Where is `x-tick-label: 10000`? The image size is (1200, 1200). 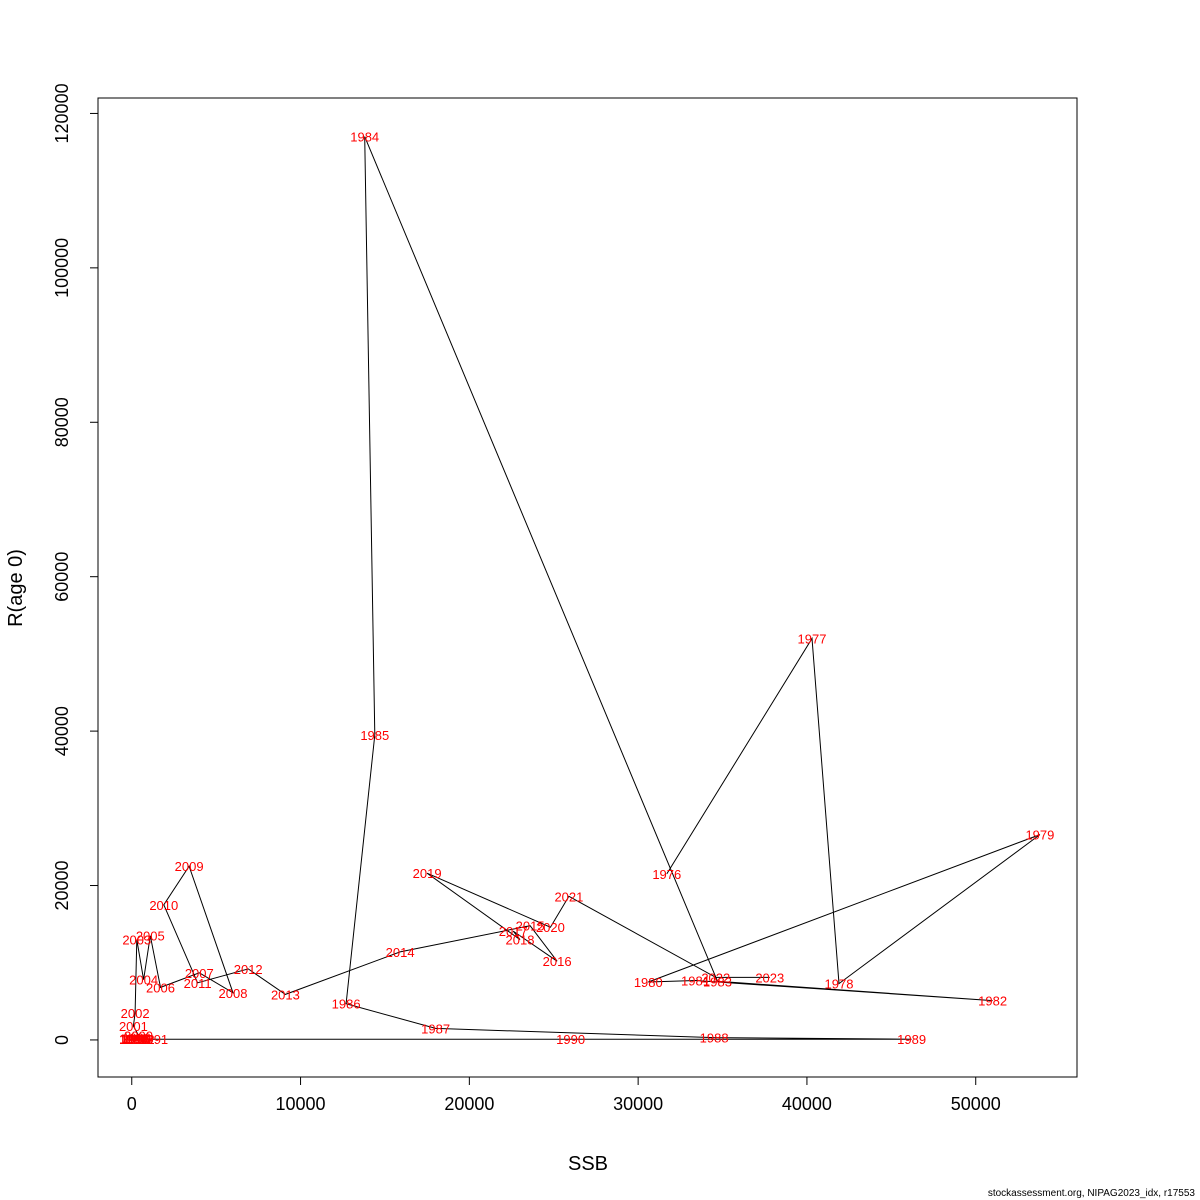
x-tick-label: 10000 is located at coordinates (301, 1104).